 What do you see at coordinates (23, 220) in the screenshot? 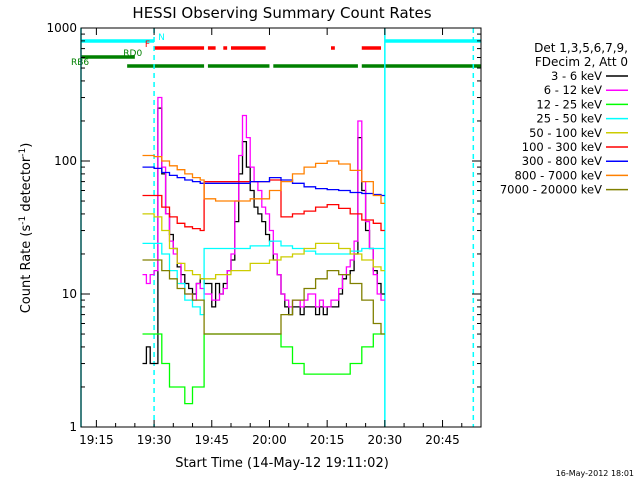
I see `y-axis-label-sup1: -1` at bounding box center [23, 220].